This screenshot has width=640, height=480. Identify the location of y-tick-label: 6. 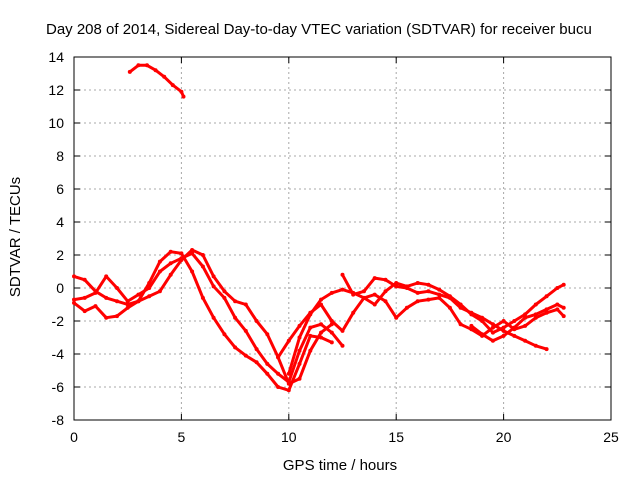
(60, 189).